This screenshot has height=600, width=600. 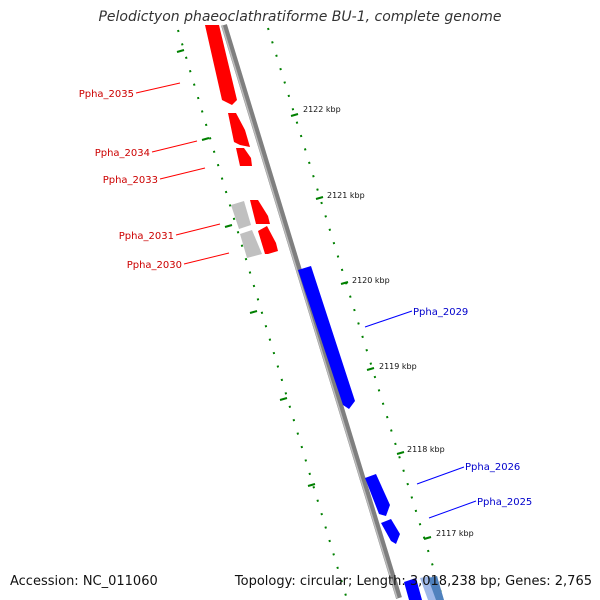 I want to click on gene-blue-edge, so click(x=413, y=589).